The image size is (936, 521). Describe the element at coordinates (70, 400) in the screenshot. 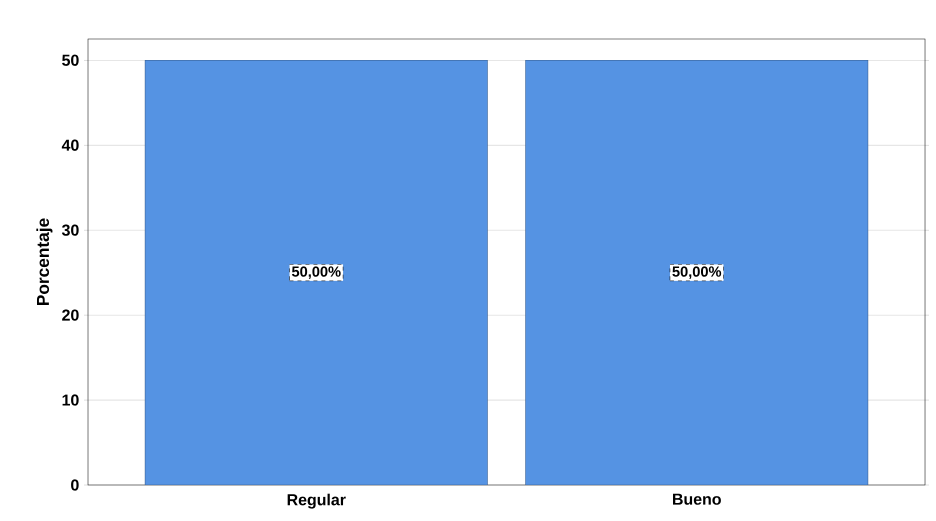

I see `y-tick-label: 10` at that location.